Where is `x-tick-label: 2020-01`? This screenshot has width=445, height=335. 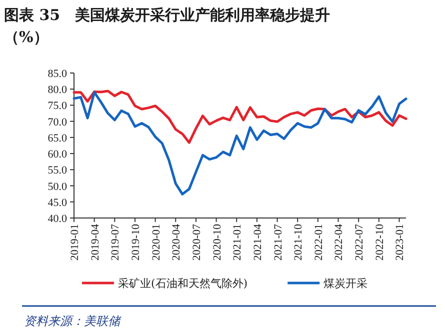 x-tick-label: 2020-01 is located at coordinates (156, 242).